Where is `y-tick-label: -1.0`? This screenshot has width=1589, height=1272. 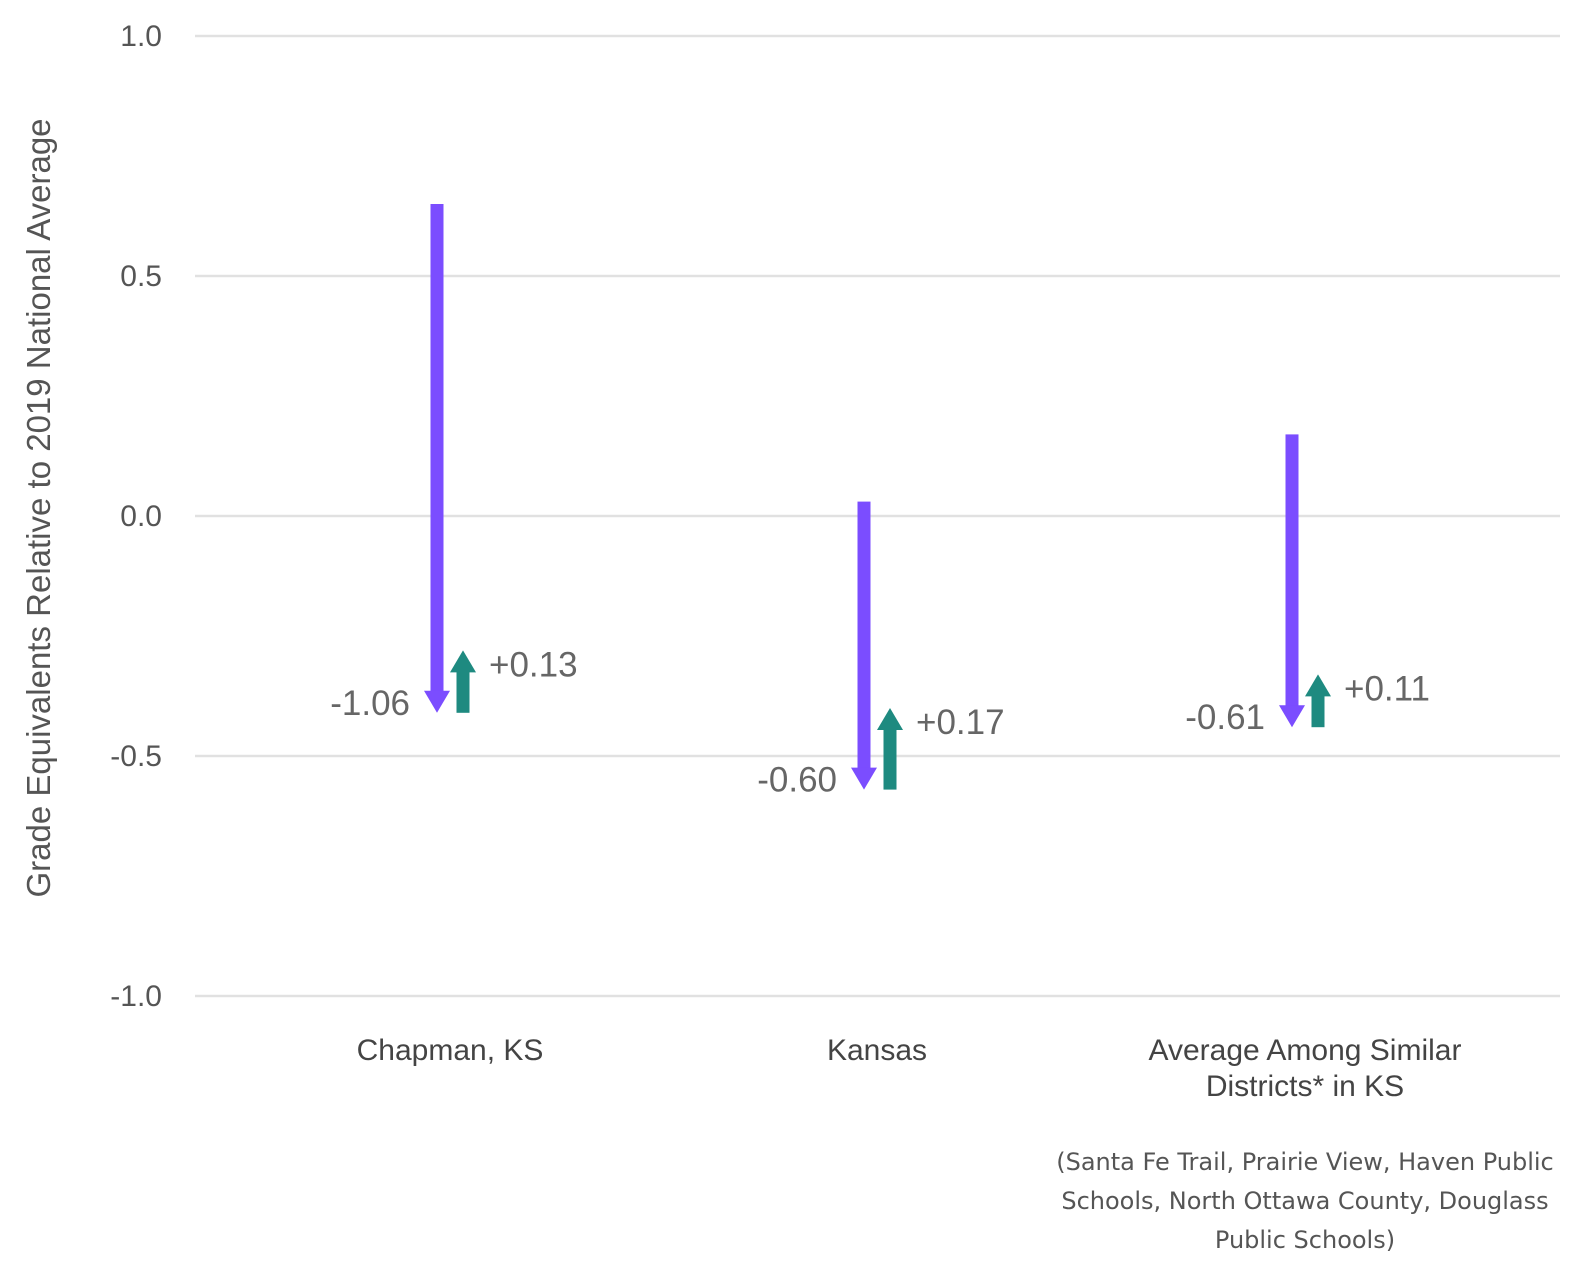 y-tick-label: -1.0 is located at coordinates (136, 996).